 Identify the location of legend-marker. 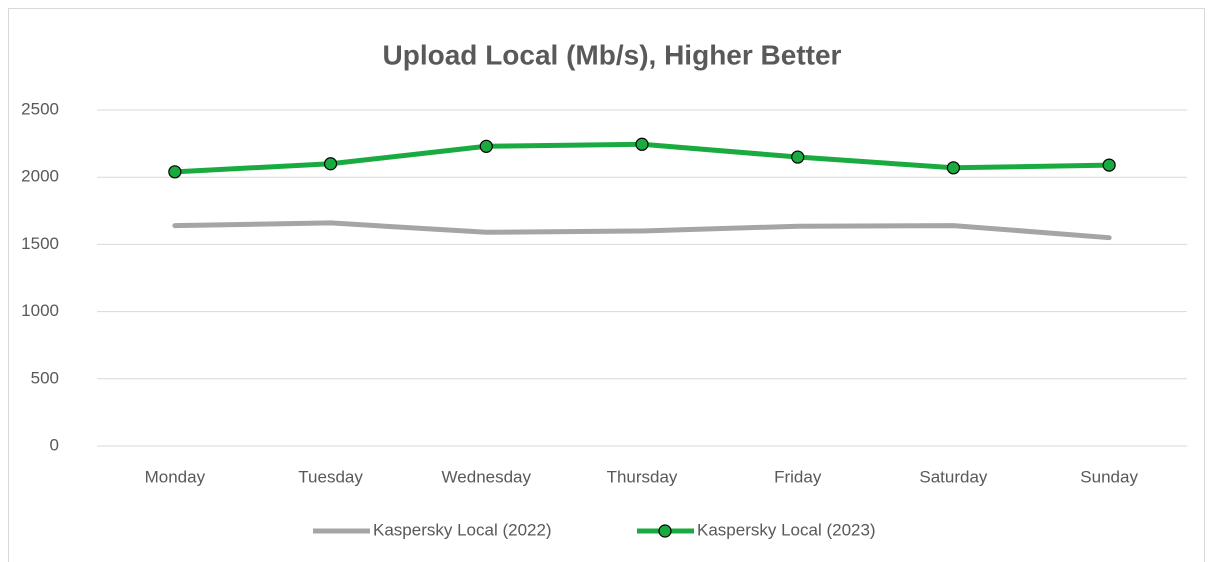
(665, 531).